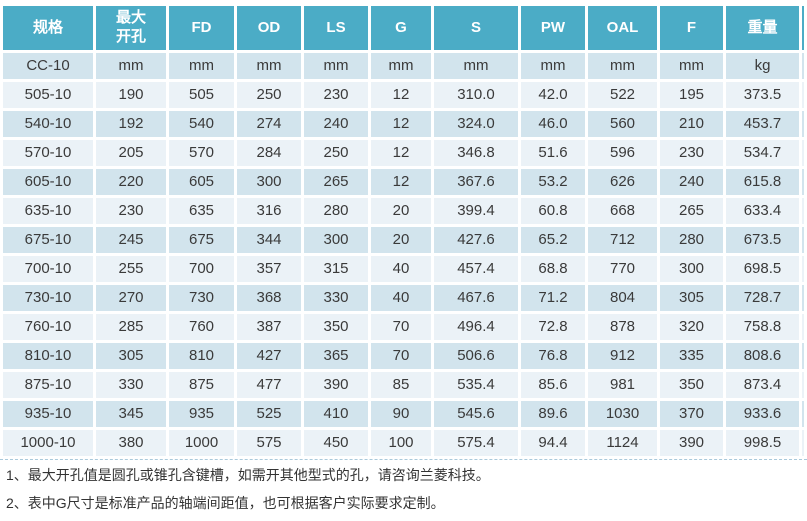 This screenshot has height=521, width=807. Describe the element at coordinates (553, 124) in the screenshot. I see `table-cell: 46.0` at that location.